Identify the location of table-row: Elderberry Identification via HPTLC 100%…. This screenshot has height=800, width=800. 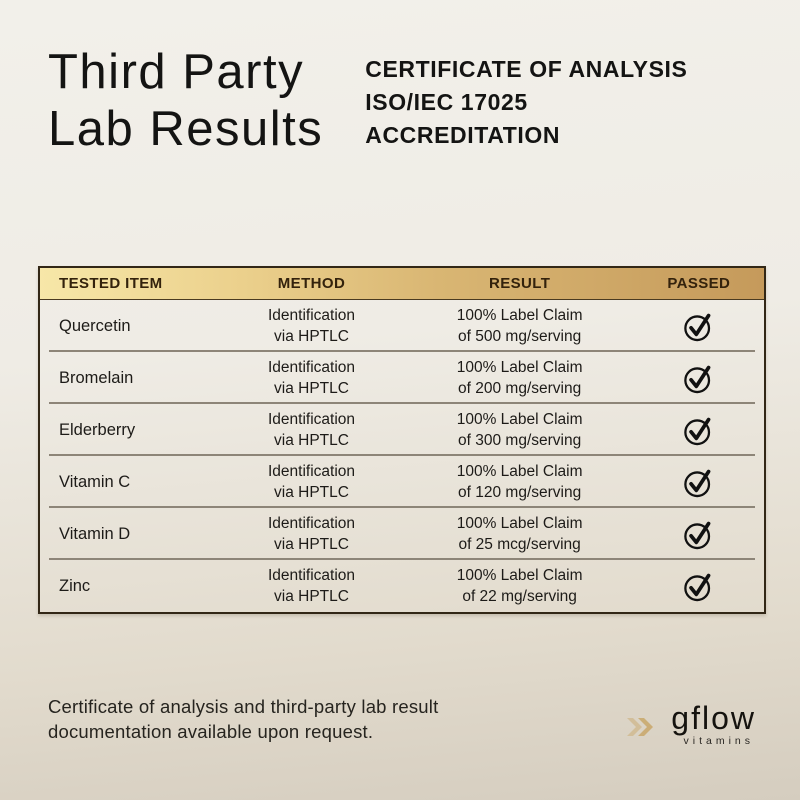
(402, 430).